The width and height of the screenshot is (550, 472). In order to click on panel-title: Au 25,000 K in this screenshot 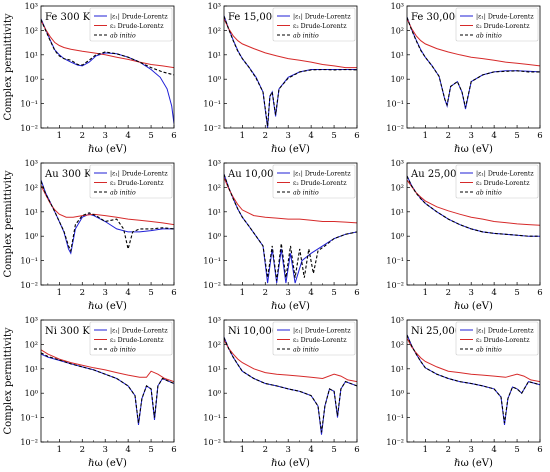, I will do `click(442, 174)`.